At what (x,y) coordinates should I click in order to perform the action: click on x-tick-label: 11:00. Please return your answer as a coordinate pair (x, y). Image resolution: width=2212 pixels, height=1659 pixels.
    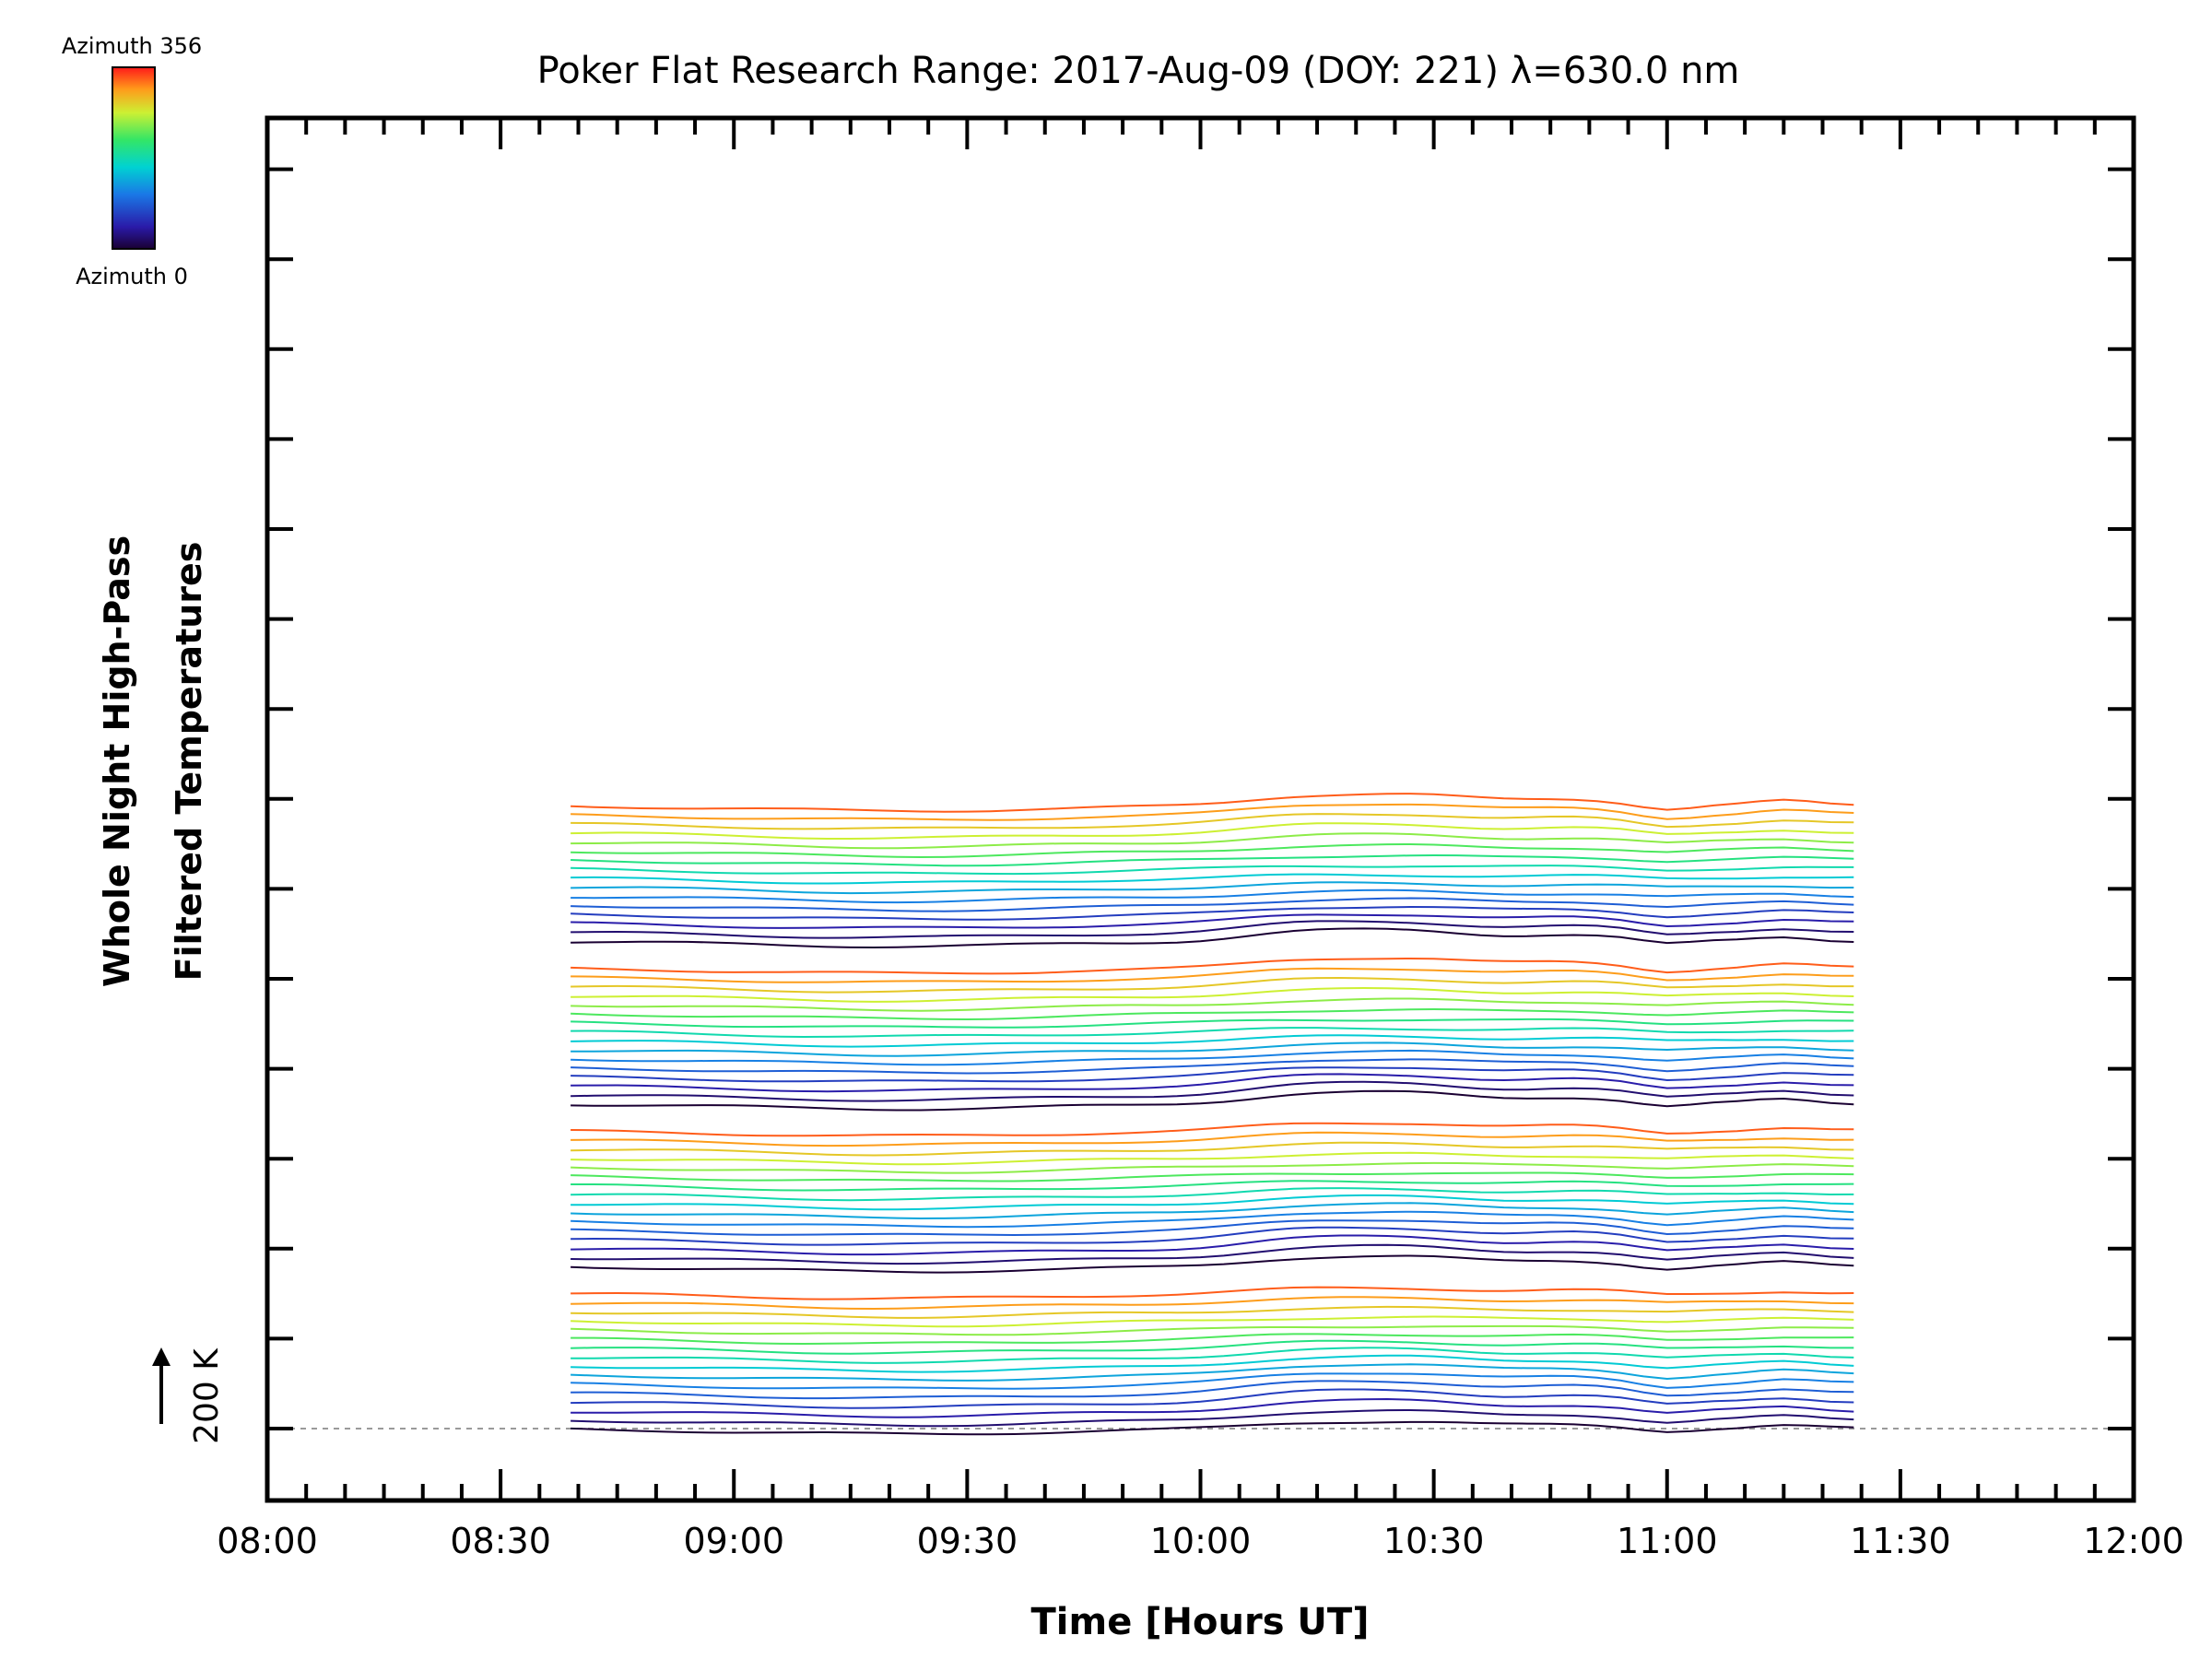
    Looking at the image, I should click on (1667, 1541).